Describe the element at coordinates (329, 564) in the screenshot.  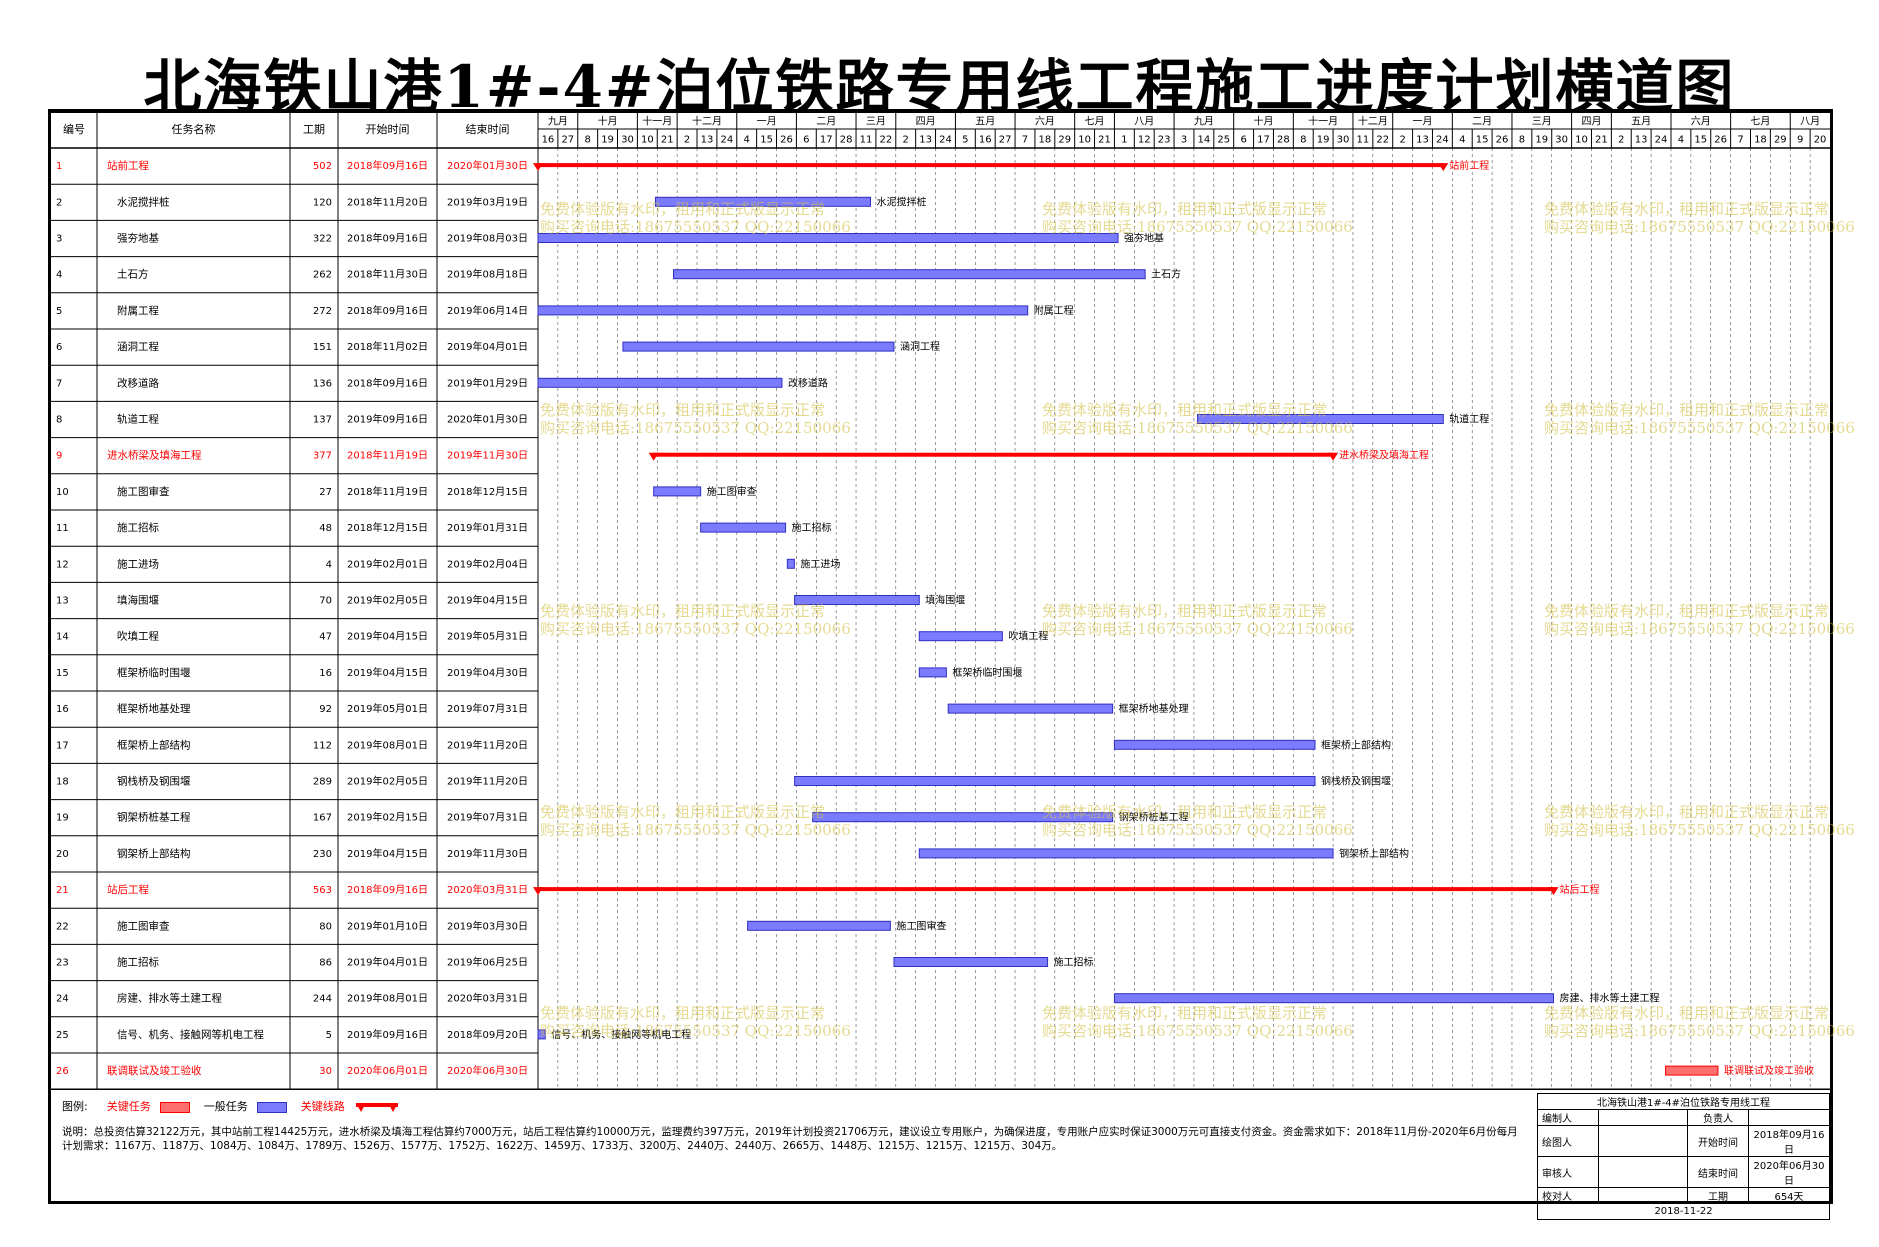
I see `task-duration: 4` at that location.